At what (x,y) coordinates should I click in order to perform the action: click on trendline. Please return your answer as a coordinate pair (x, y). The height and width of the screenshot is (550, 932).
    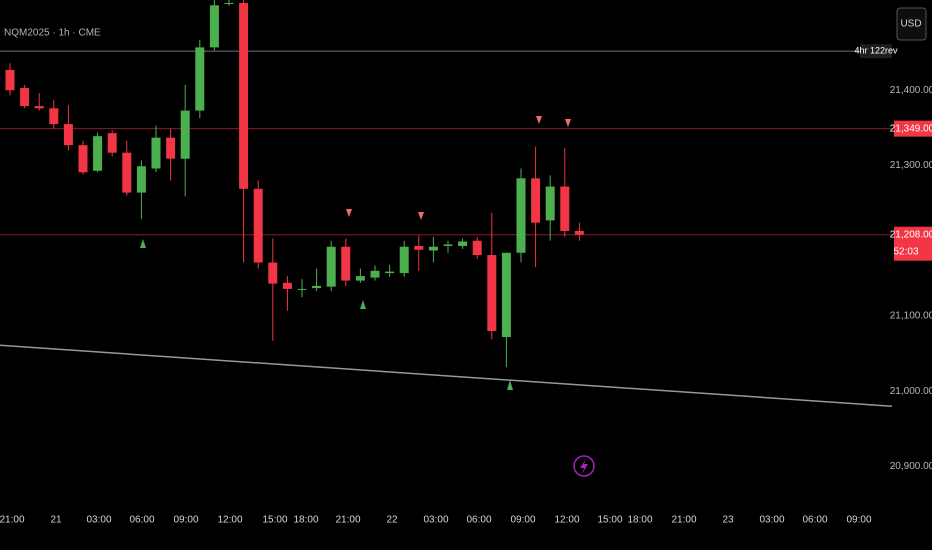
    Looking at the image, I should click on (446, 375).